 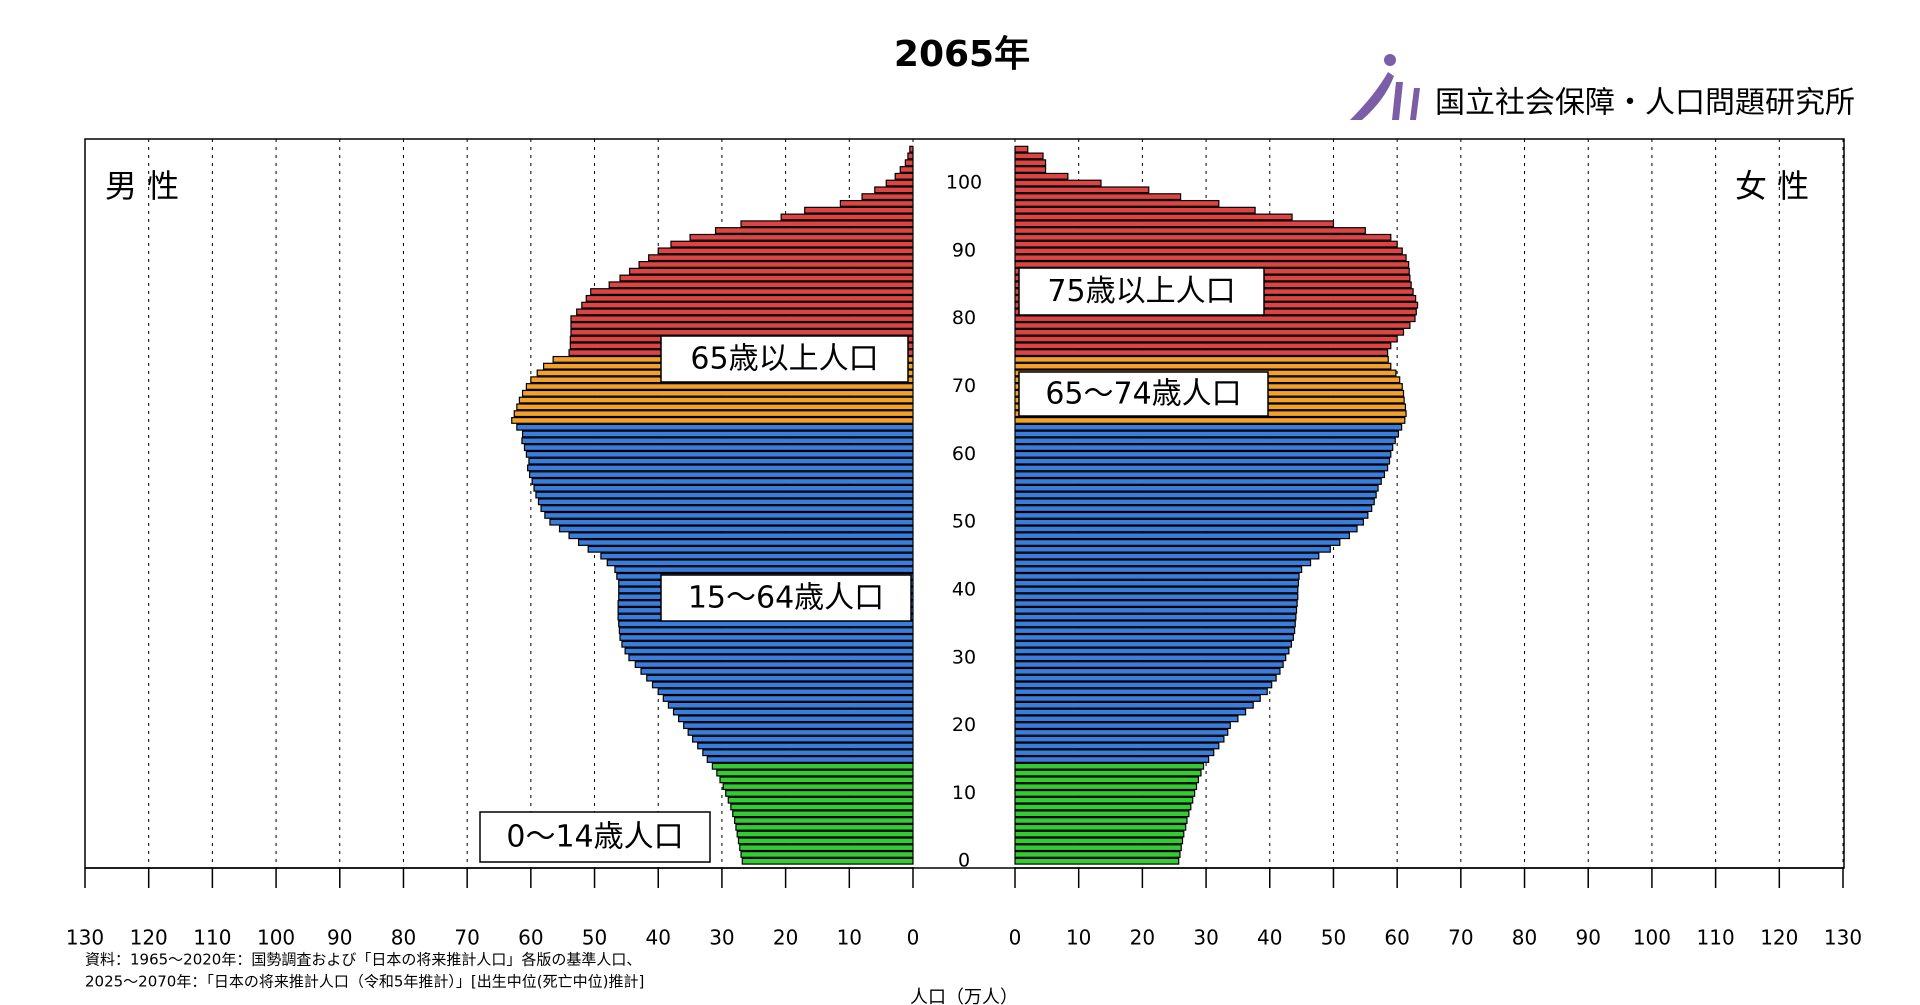 What do you see at coordinates (339, 938) in the screenshot?
I see `x-tick-label: 90` at bounding box center [339, 938].